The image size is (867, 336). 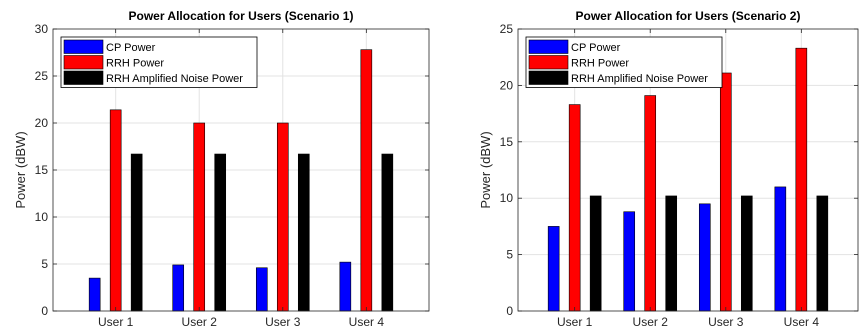 I want to click on chart-title: Power Allocation for Users (Scenario 2), so click(x=688, y=16).